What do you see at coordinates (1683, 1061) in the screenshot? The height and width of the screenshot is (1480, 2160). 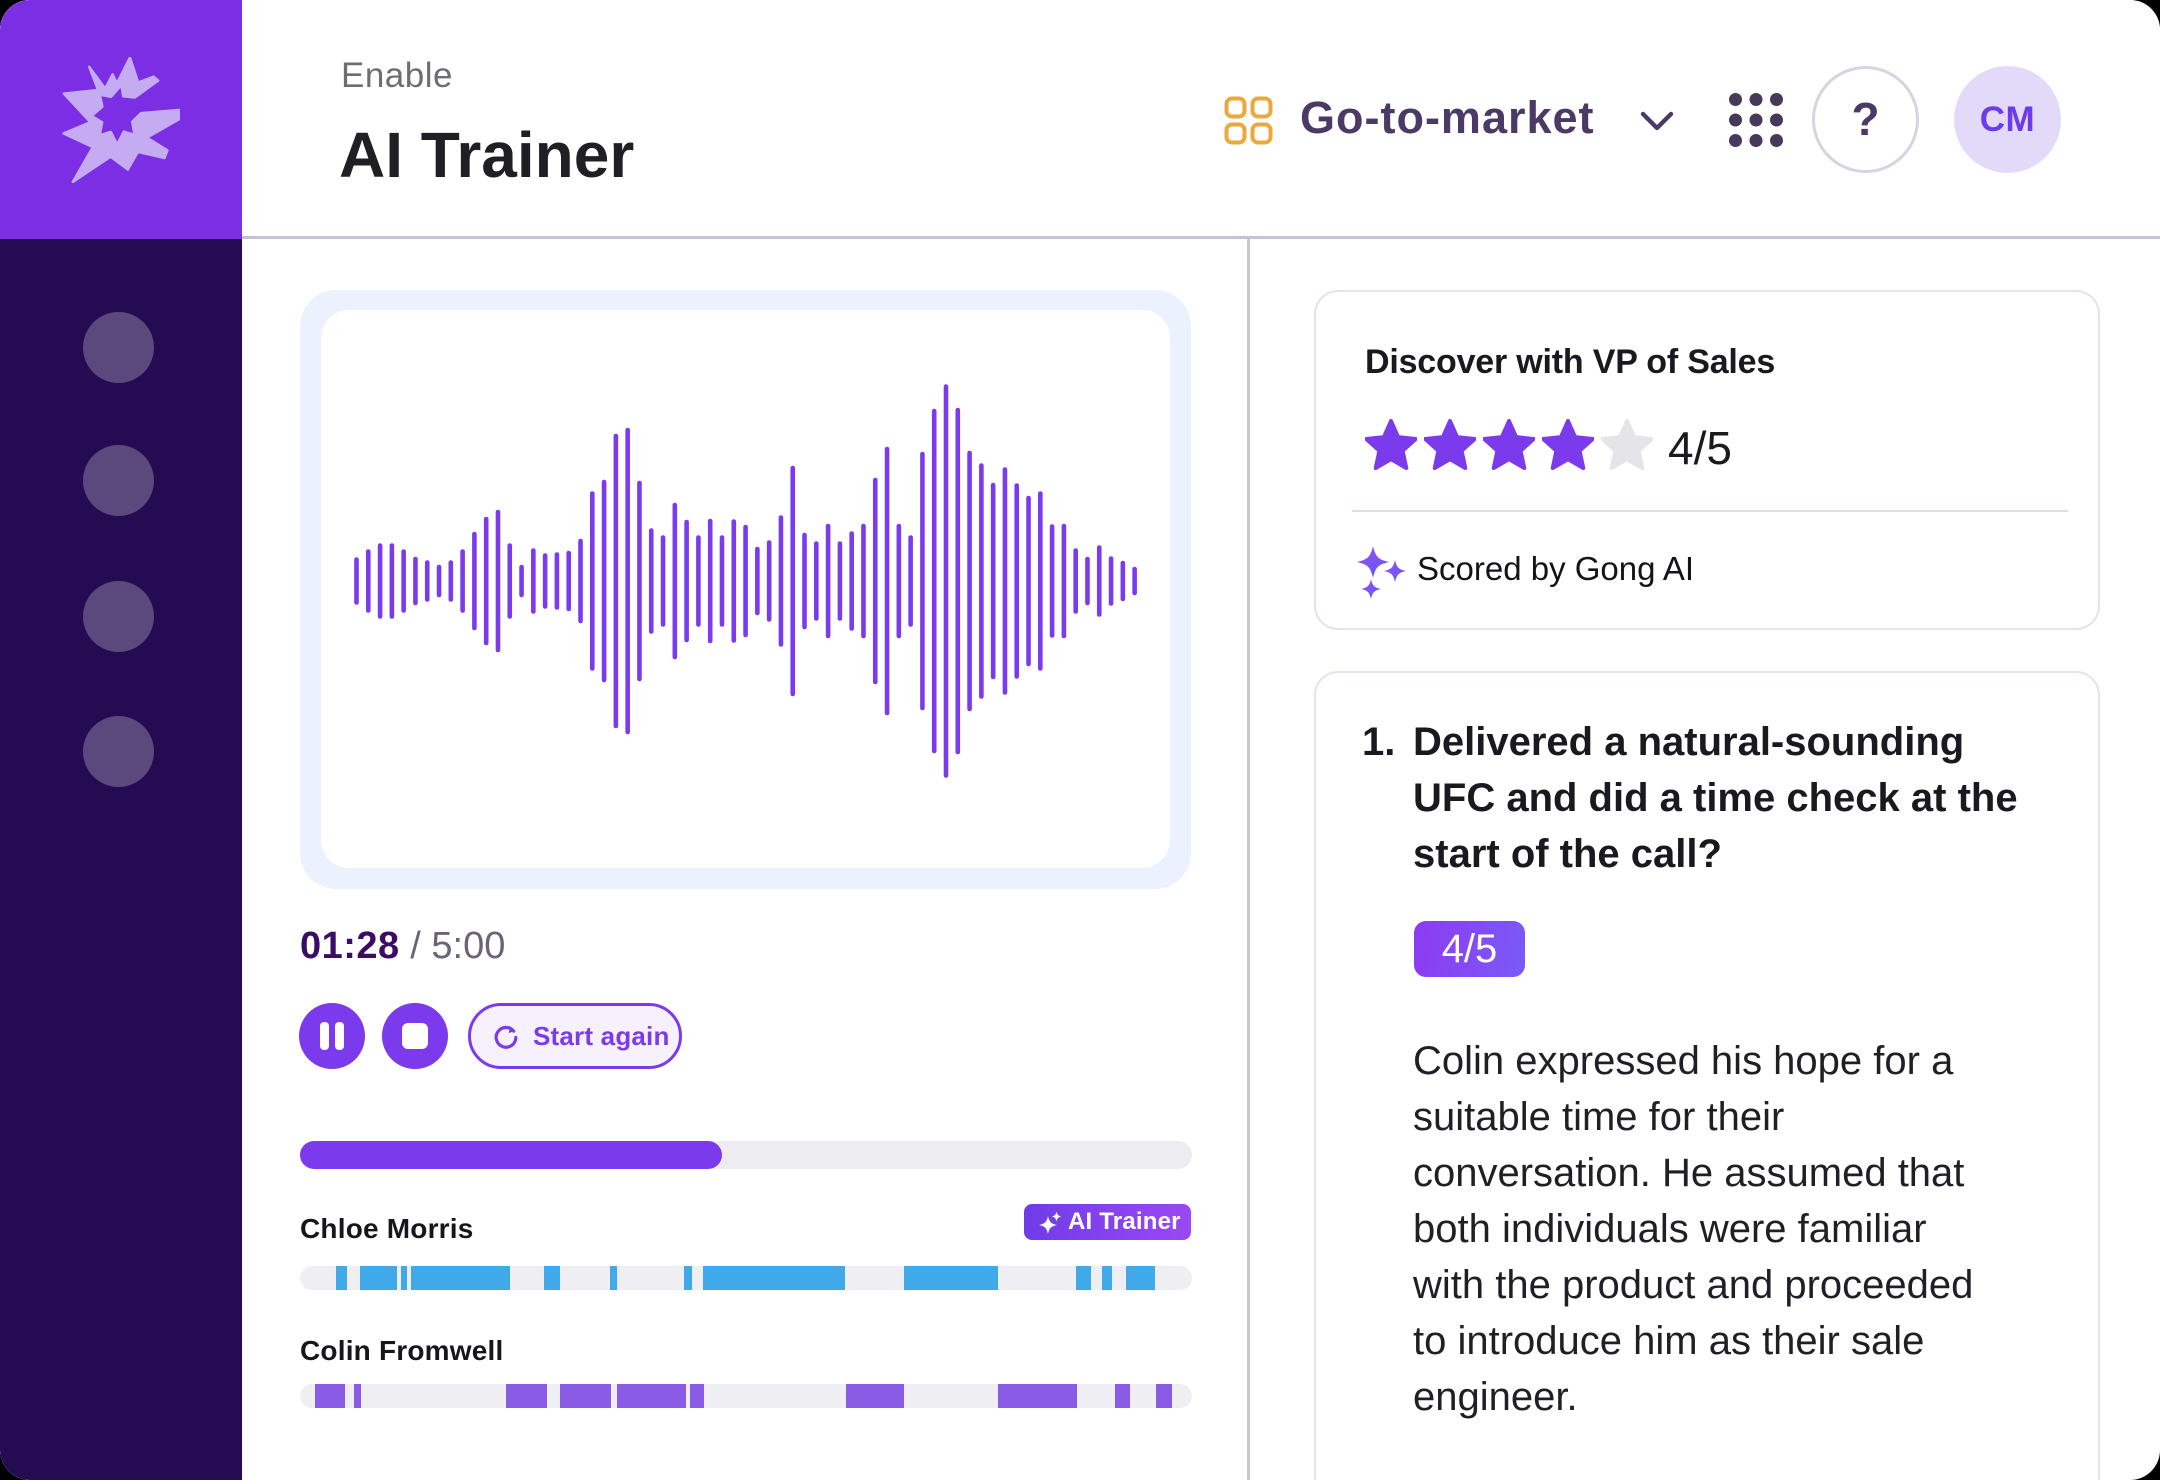 I see `text-line: Colin expressed his hope for a` at bounding box center [1683, 1061].